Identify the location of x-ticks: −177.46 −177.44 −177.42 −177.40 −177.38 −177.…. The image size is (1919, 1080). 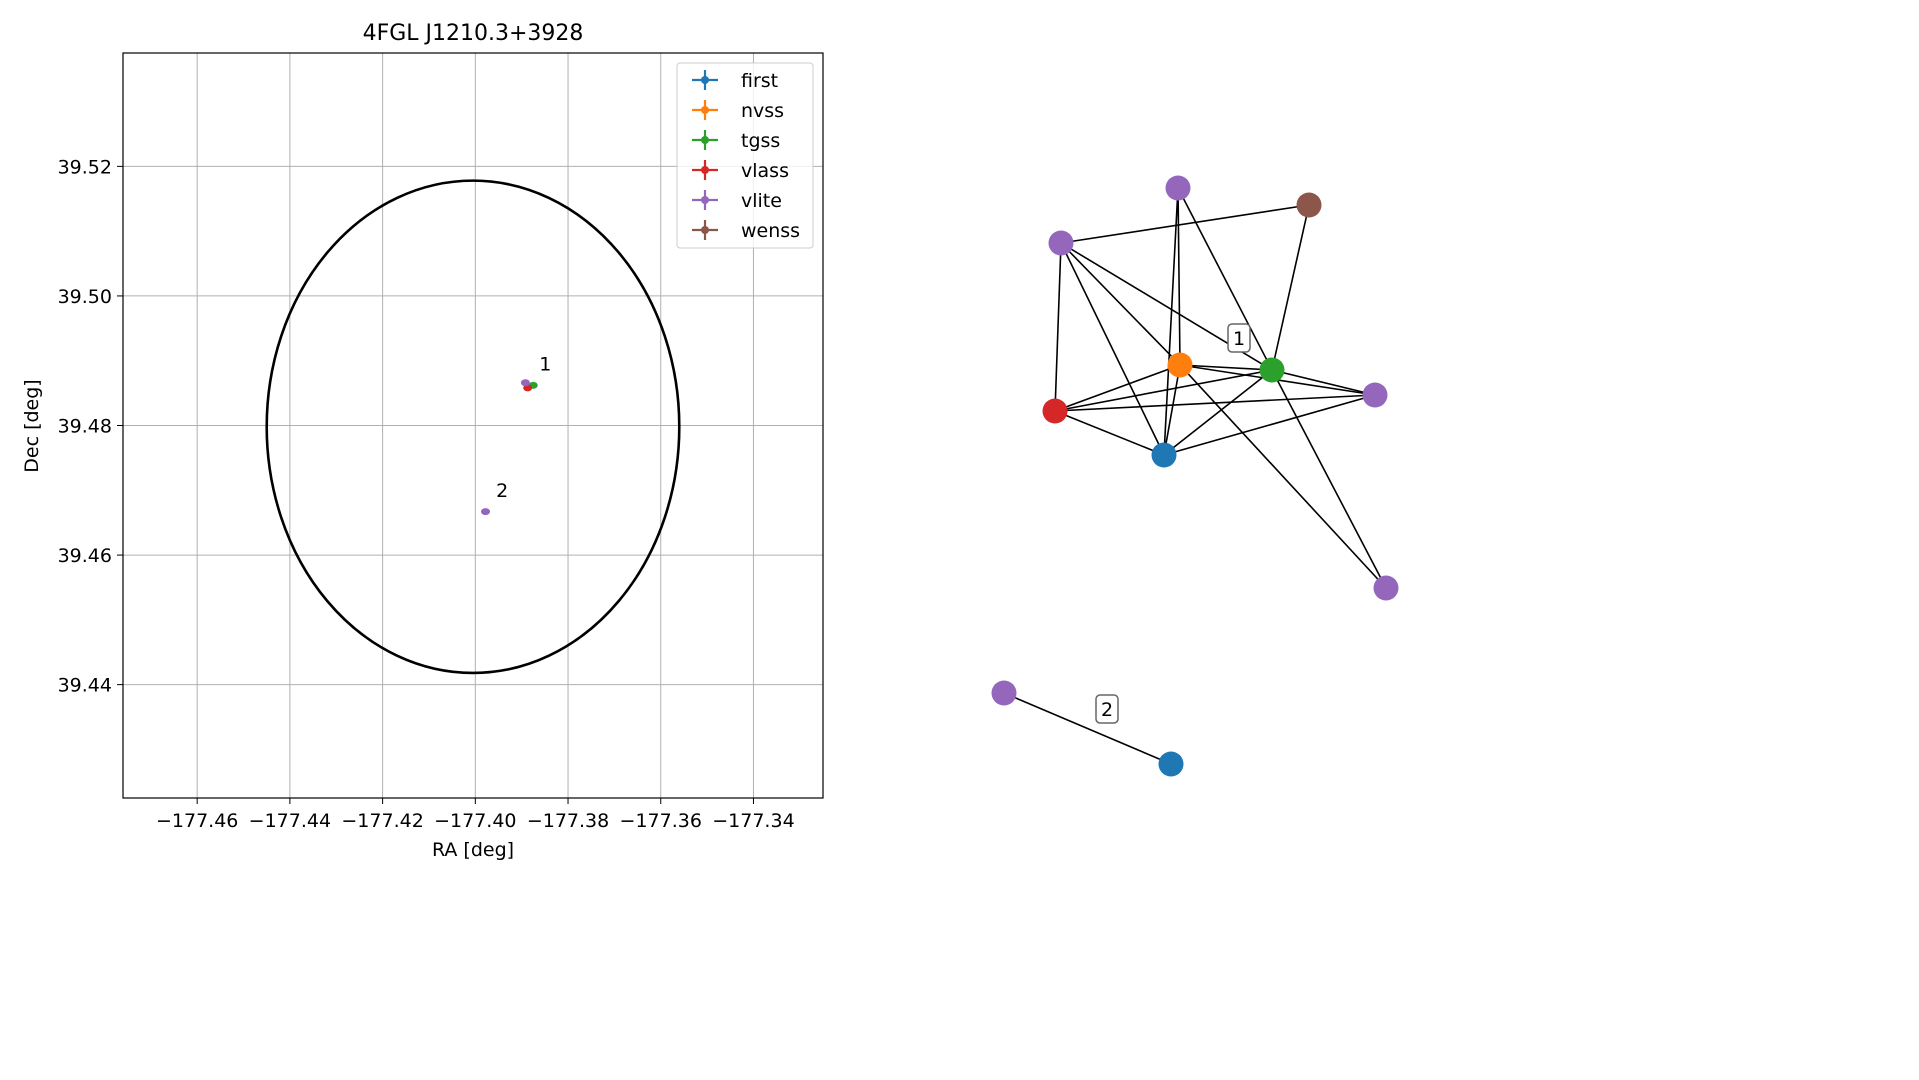
(475, 815).